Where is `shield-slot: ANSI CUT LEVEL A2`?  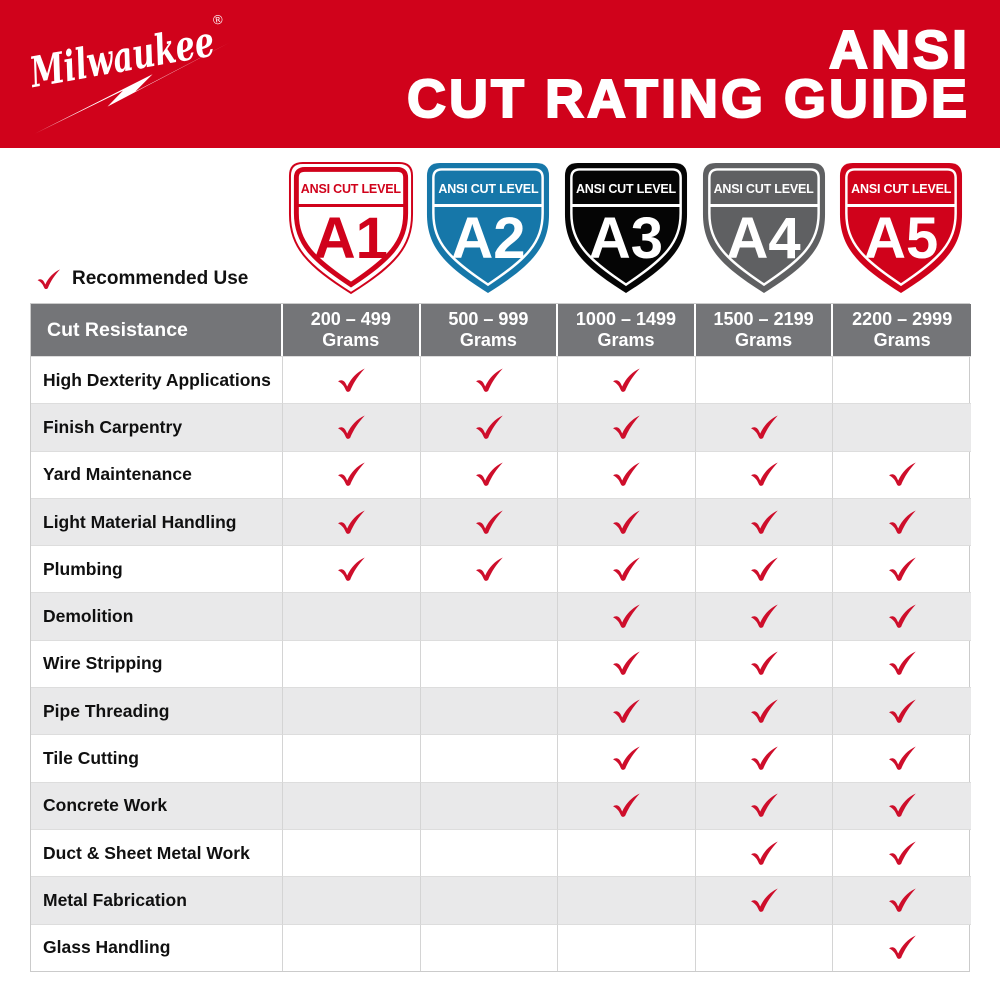 shield-slot: ANSI CUT LEVEL A2 is located at coordinates (489, 230).